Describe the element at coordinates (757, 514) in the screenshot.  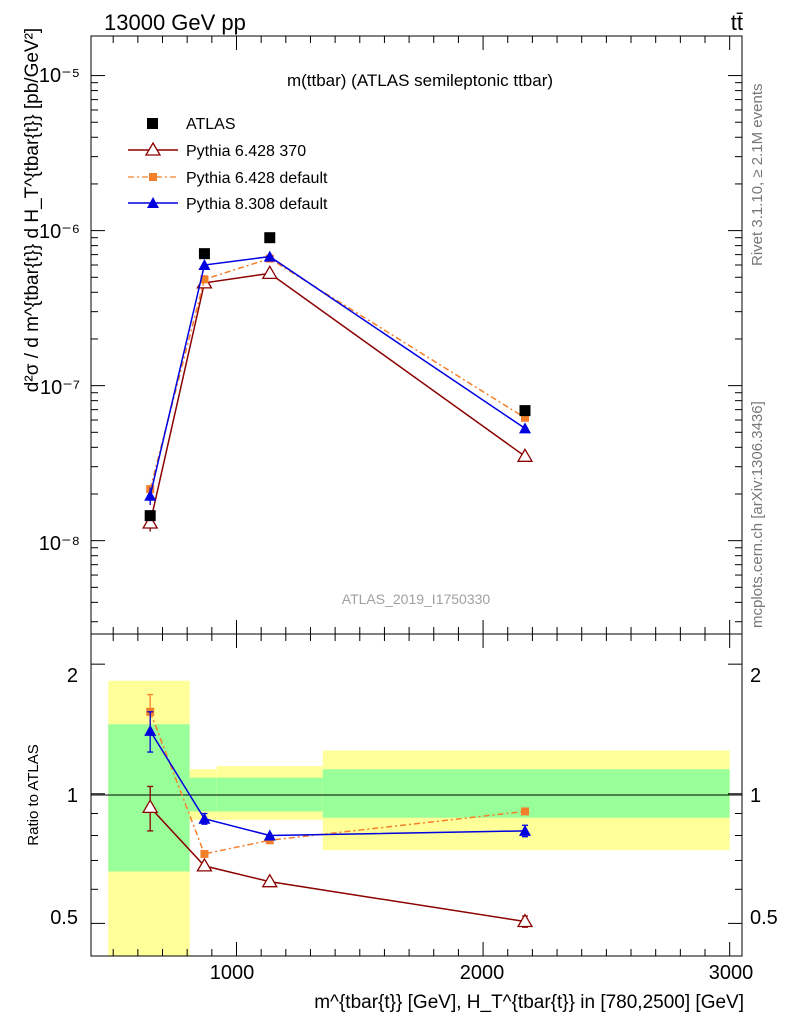
I see `mcplots-label: mcplots.cern.ch [arXiv:1306.3436]` at that location.